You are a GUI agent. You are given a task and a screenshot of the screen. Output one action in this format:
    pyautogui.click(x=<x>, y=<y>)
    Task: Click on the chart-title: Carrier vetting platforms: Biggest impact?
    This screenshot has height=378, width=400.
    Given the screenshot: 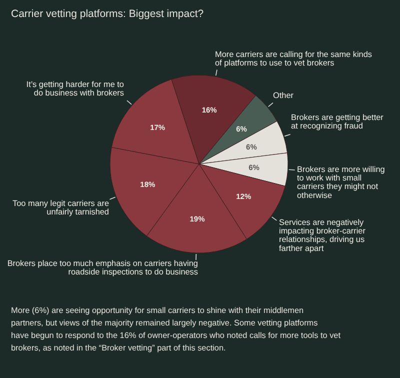 What is the action you would take?
    pyautogui.click(x=107, y=14)
    